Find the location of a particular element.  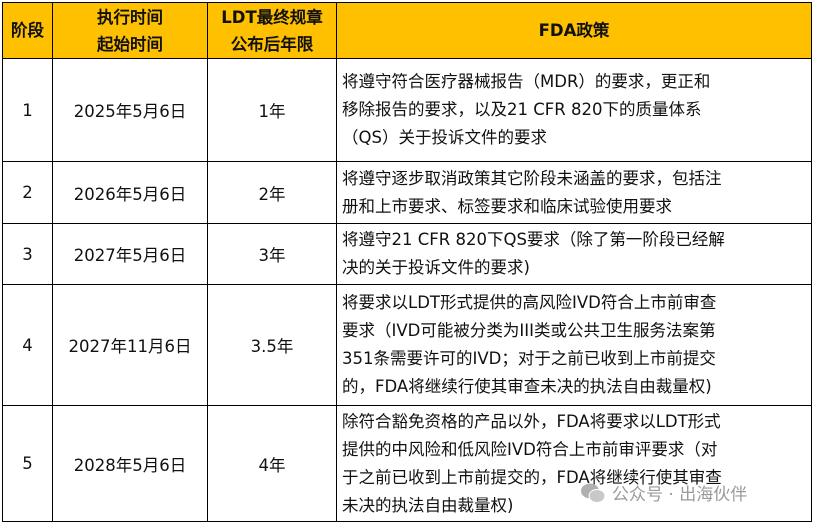

policy-line: 将遵守逐步取消政策其它阶段未涵盖的要求，包括注 is located at coordinates (532, 178).